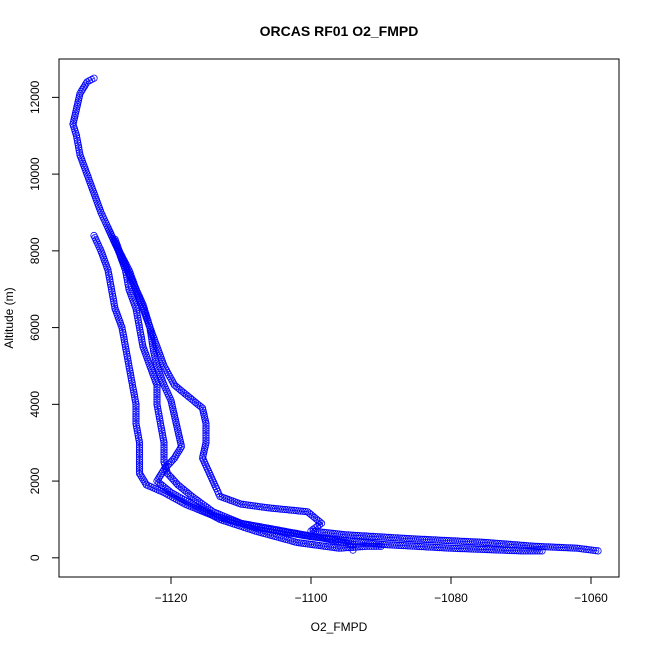  Describe the element at coordinates (339, 31) in the screenshot. I see `chart-title: ORCAS RF01 O2_FMPD` at that location.